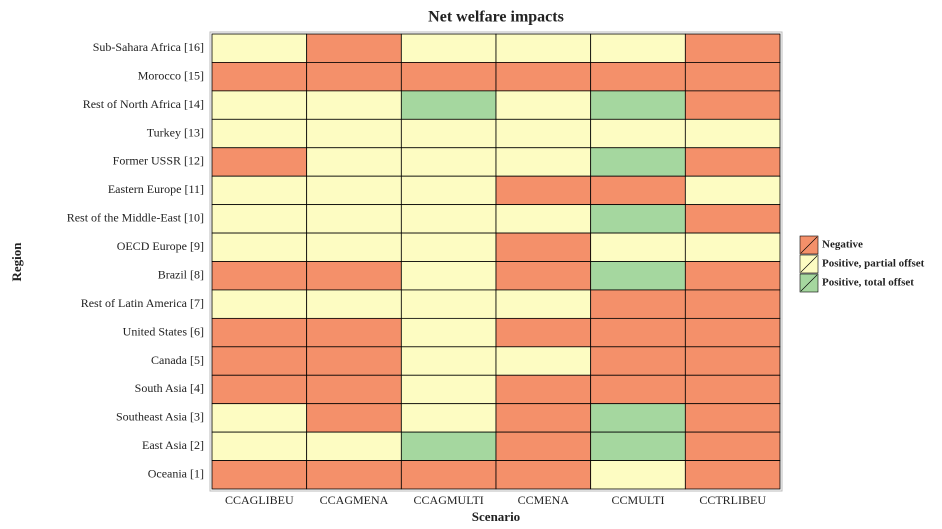 This screenshot has width=942, height=529. What do you see at coordinates (176, 474) in the screenshot?
I see `y-tick-label: Oceania [1]` at bounding box center [176, 474].